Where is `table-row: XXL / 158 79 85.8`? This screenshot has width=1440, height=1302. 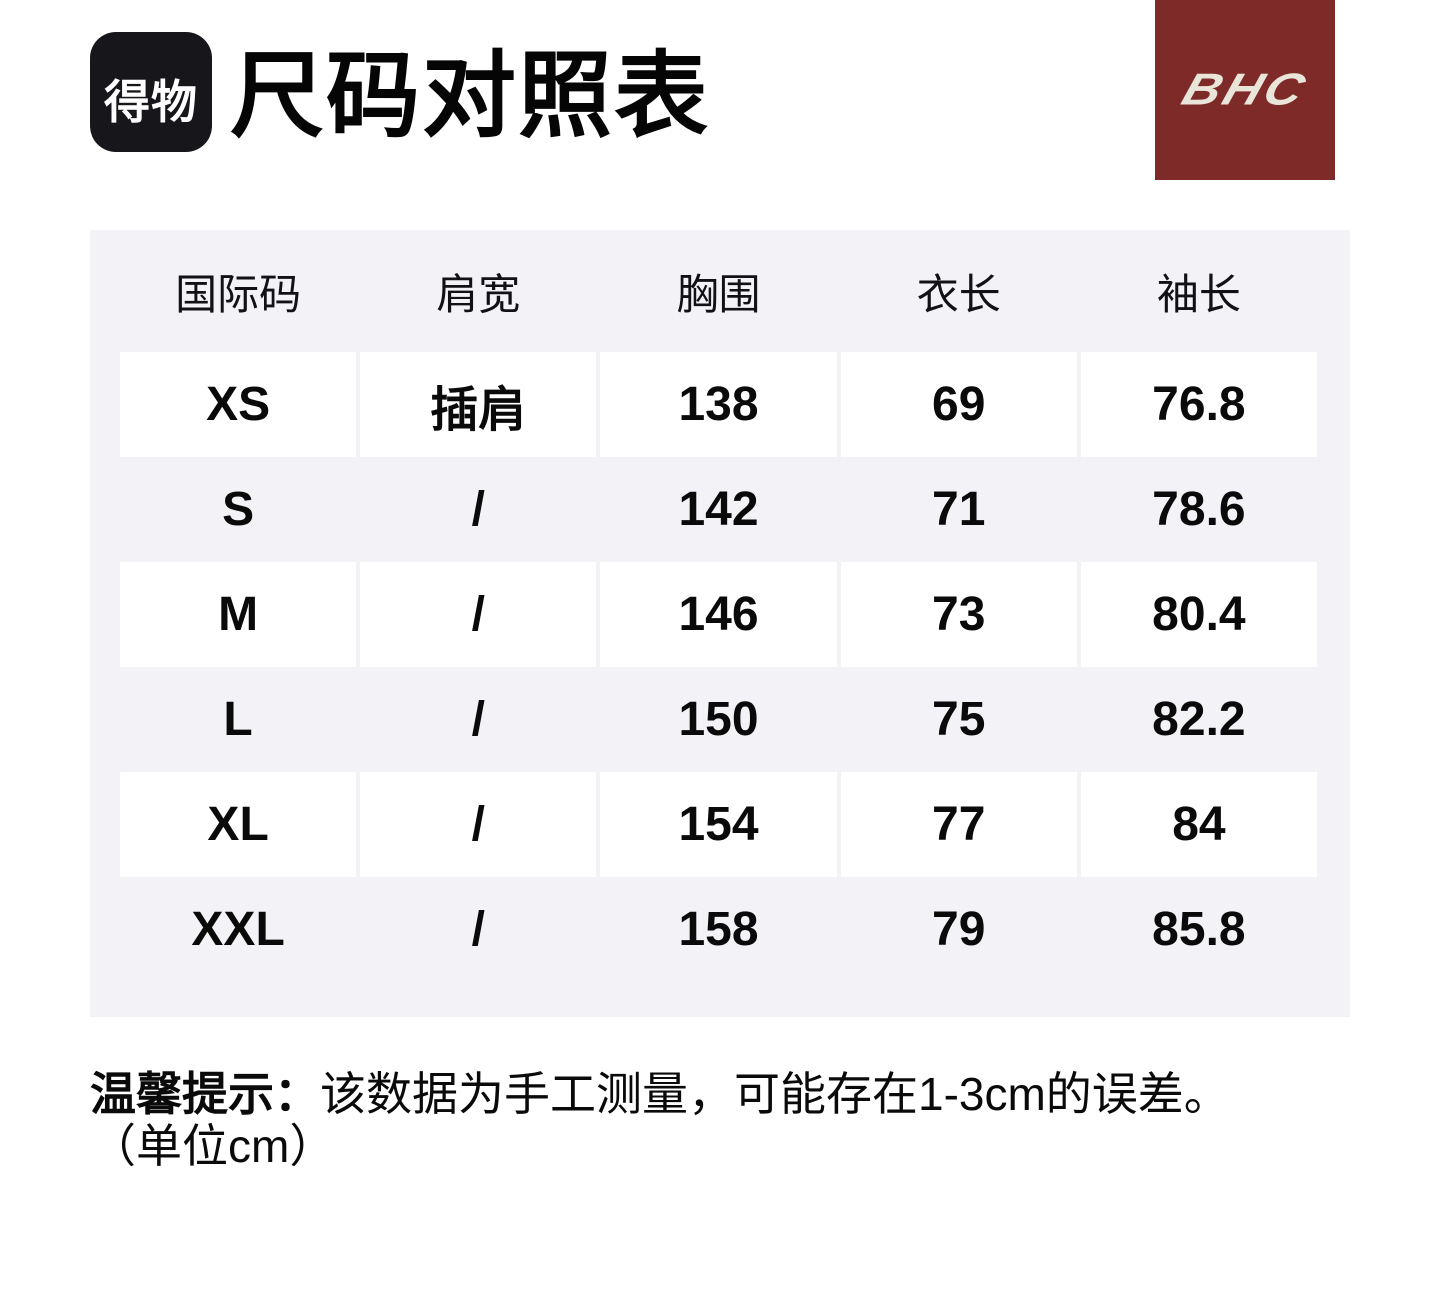
table-row: XXL / 158 79 85.8 is located at coordinates (718, 929).